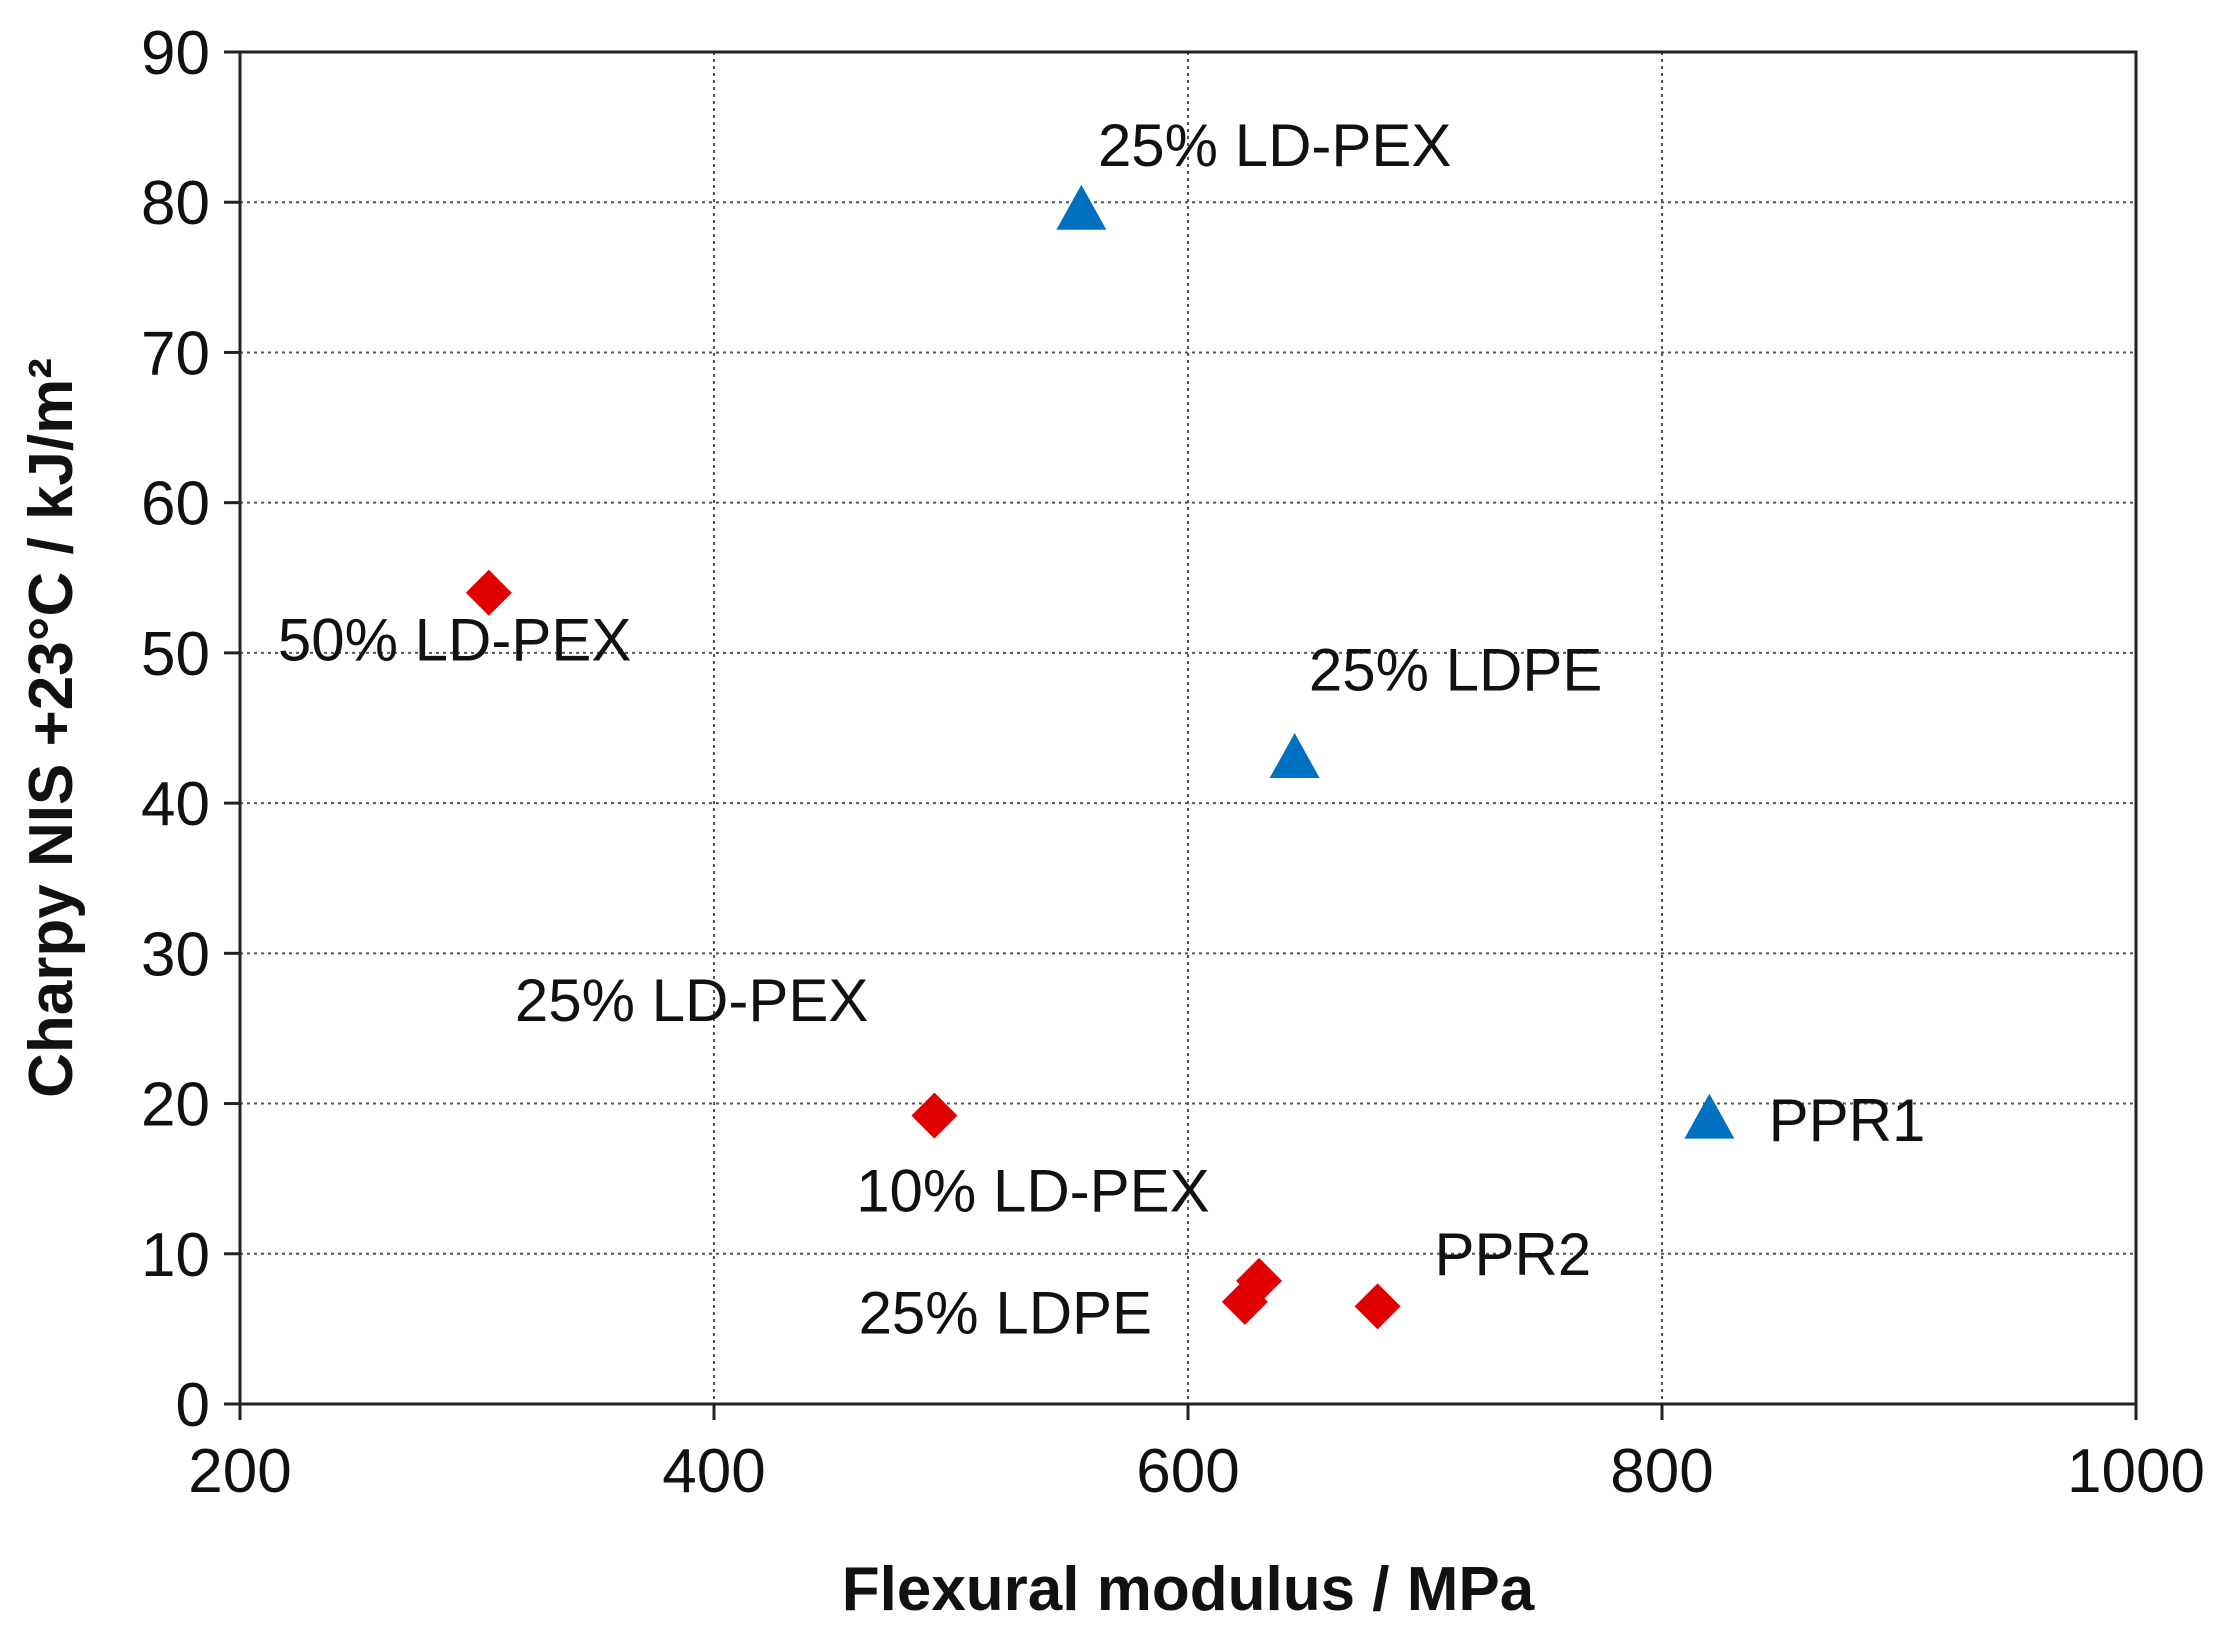  What do you see at coordinates (1187, 1471) in the screenshot?
I see `x-tick-label: 600` at bounding box center [1187, 1471].